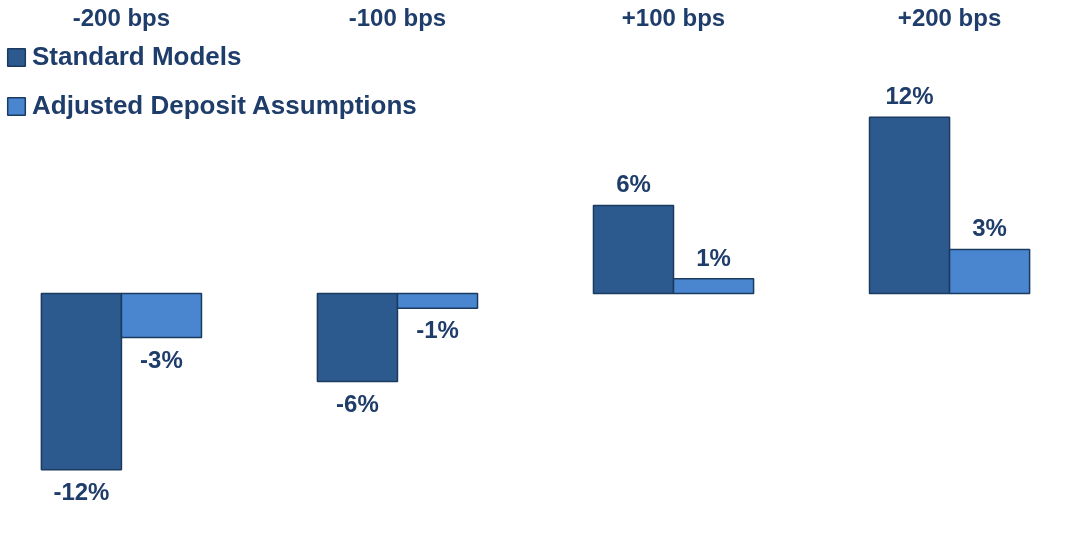 Image resolution: width=1074 pixels, height=557 pixels. Describe the element at coordinates (81, 491) in the screenshot. I see `data-label: -12%` at that location.